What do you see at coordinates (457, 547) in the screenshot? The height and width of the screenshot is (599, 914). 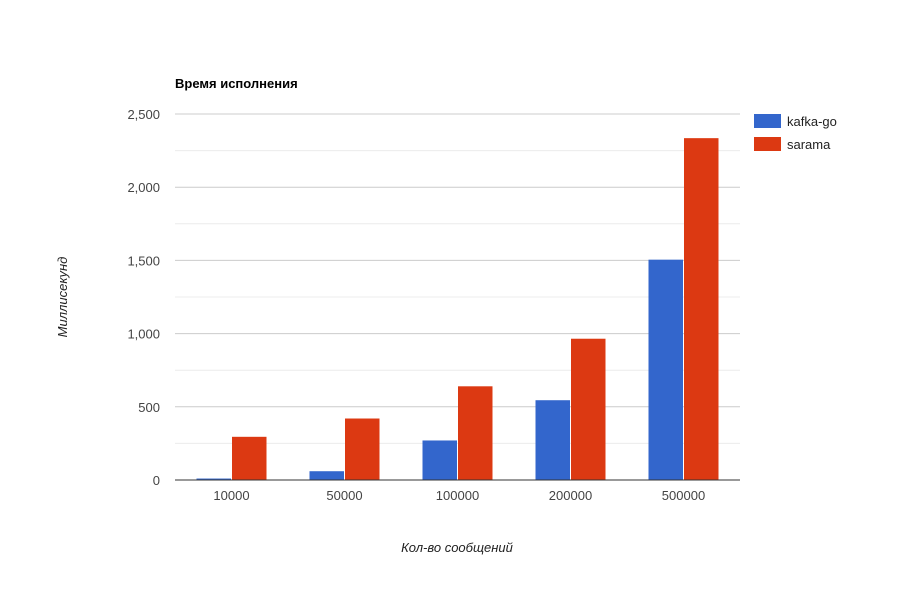 I see `x-axis-title: Кол-во сообщений` at bounding box center [457, 547].